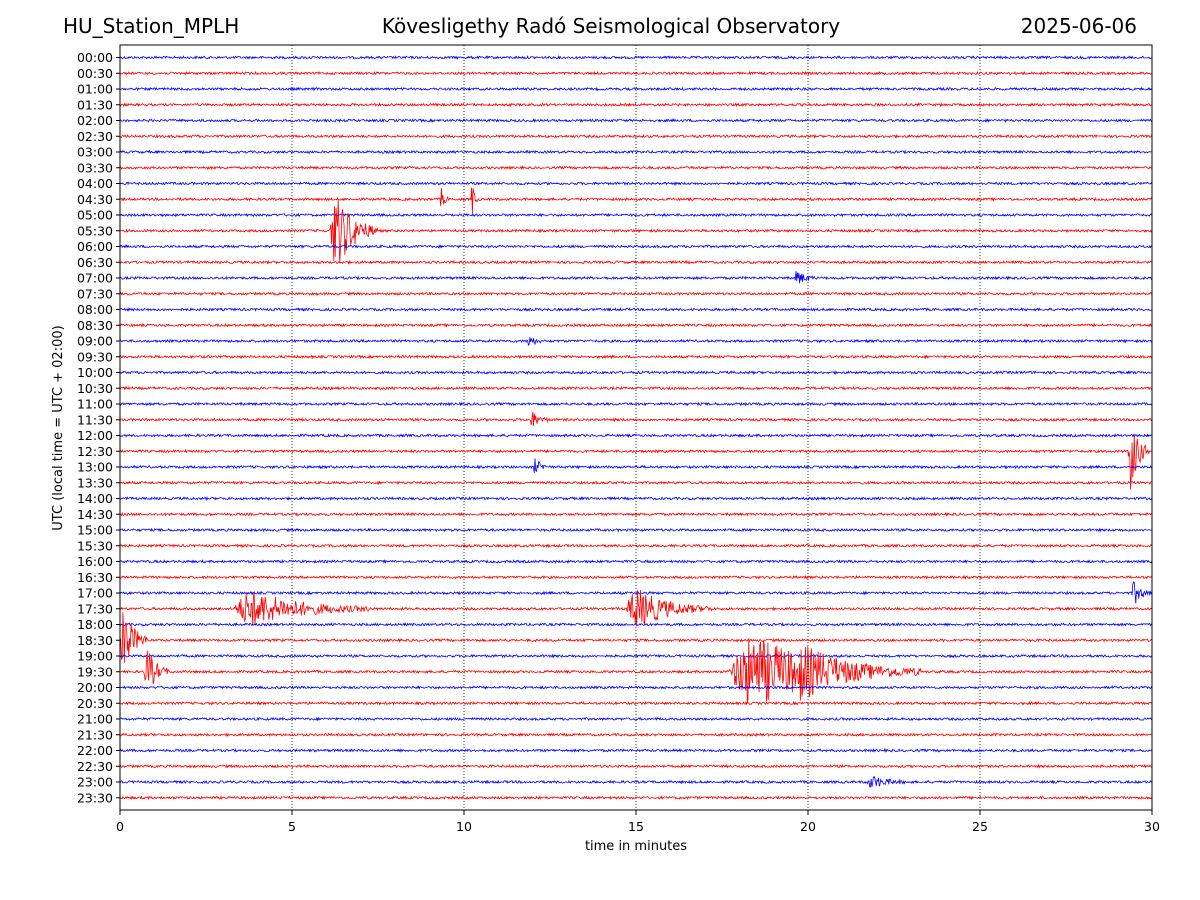  What do you see at coordinates (636, 703) in the screenshot?
I see `trace-2030` at bounding box center [636, 703].